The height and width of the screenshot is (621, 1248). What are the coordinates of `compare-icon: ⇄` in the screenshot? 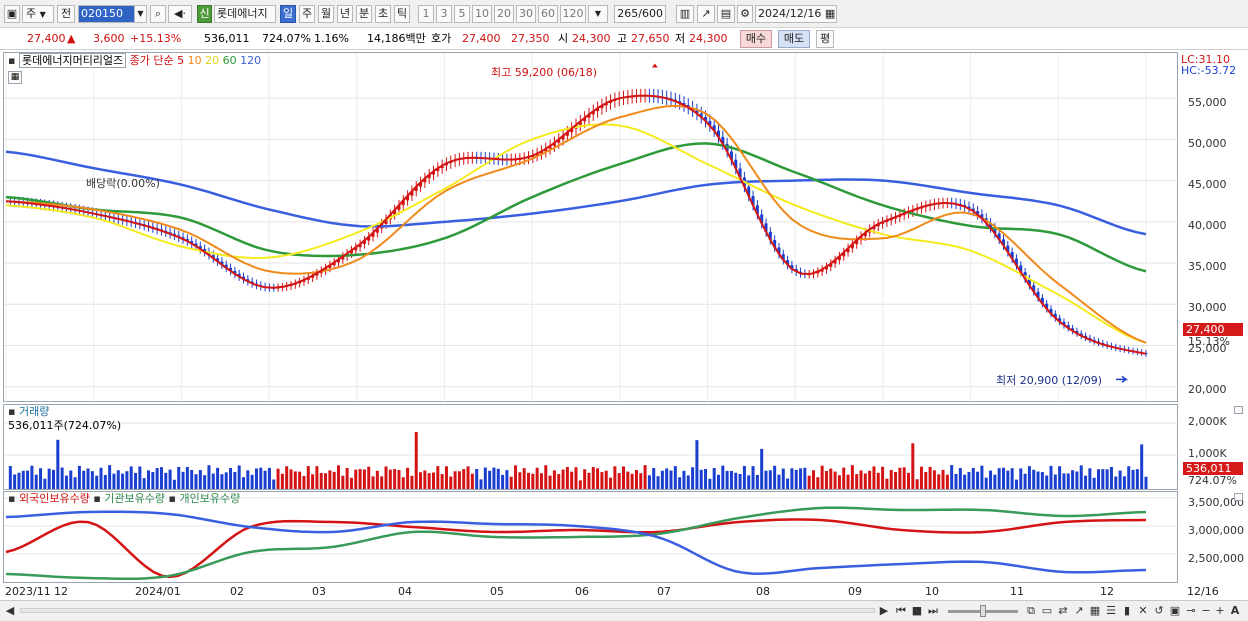 It's located at (1063, 610).